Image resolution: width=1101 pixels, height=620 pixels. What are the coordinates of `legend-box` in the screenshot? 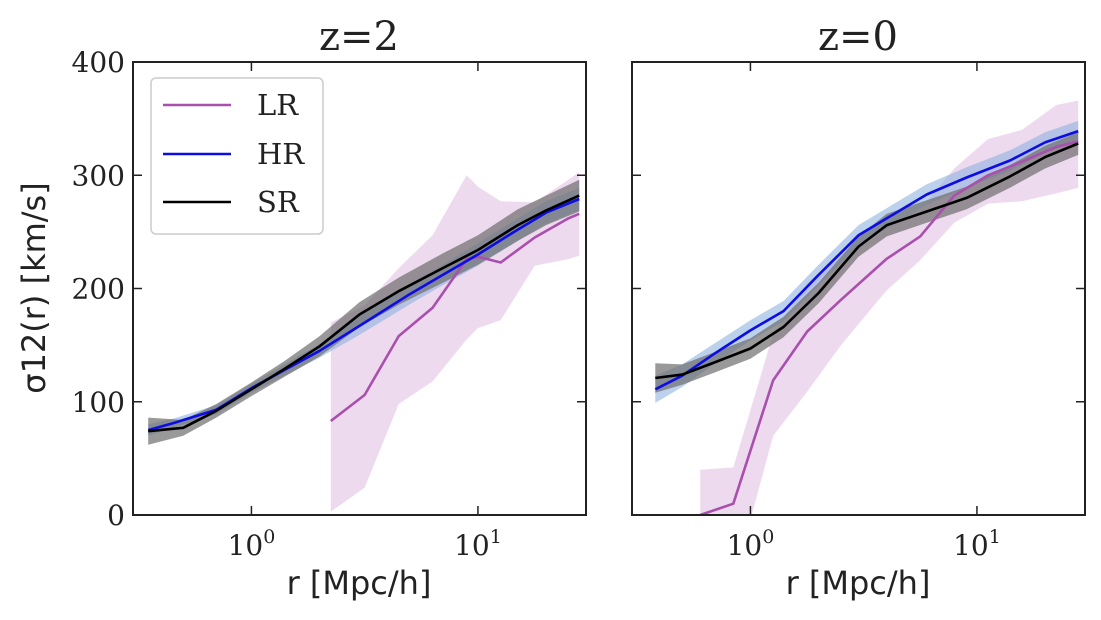 It's located at (237, 156).